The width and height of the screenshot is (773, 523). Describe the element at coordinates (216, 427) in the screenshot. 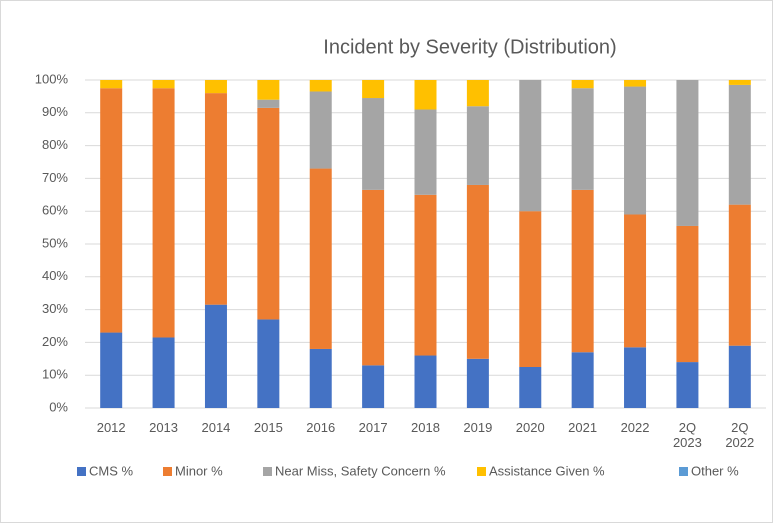

I see `x-tick-label: 2014` at that location.